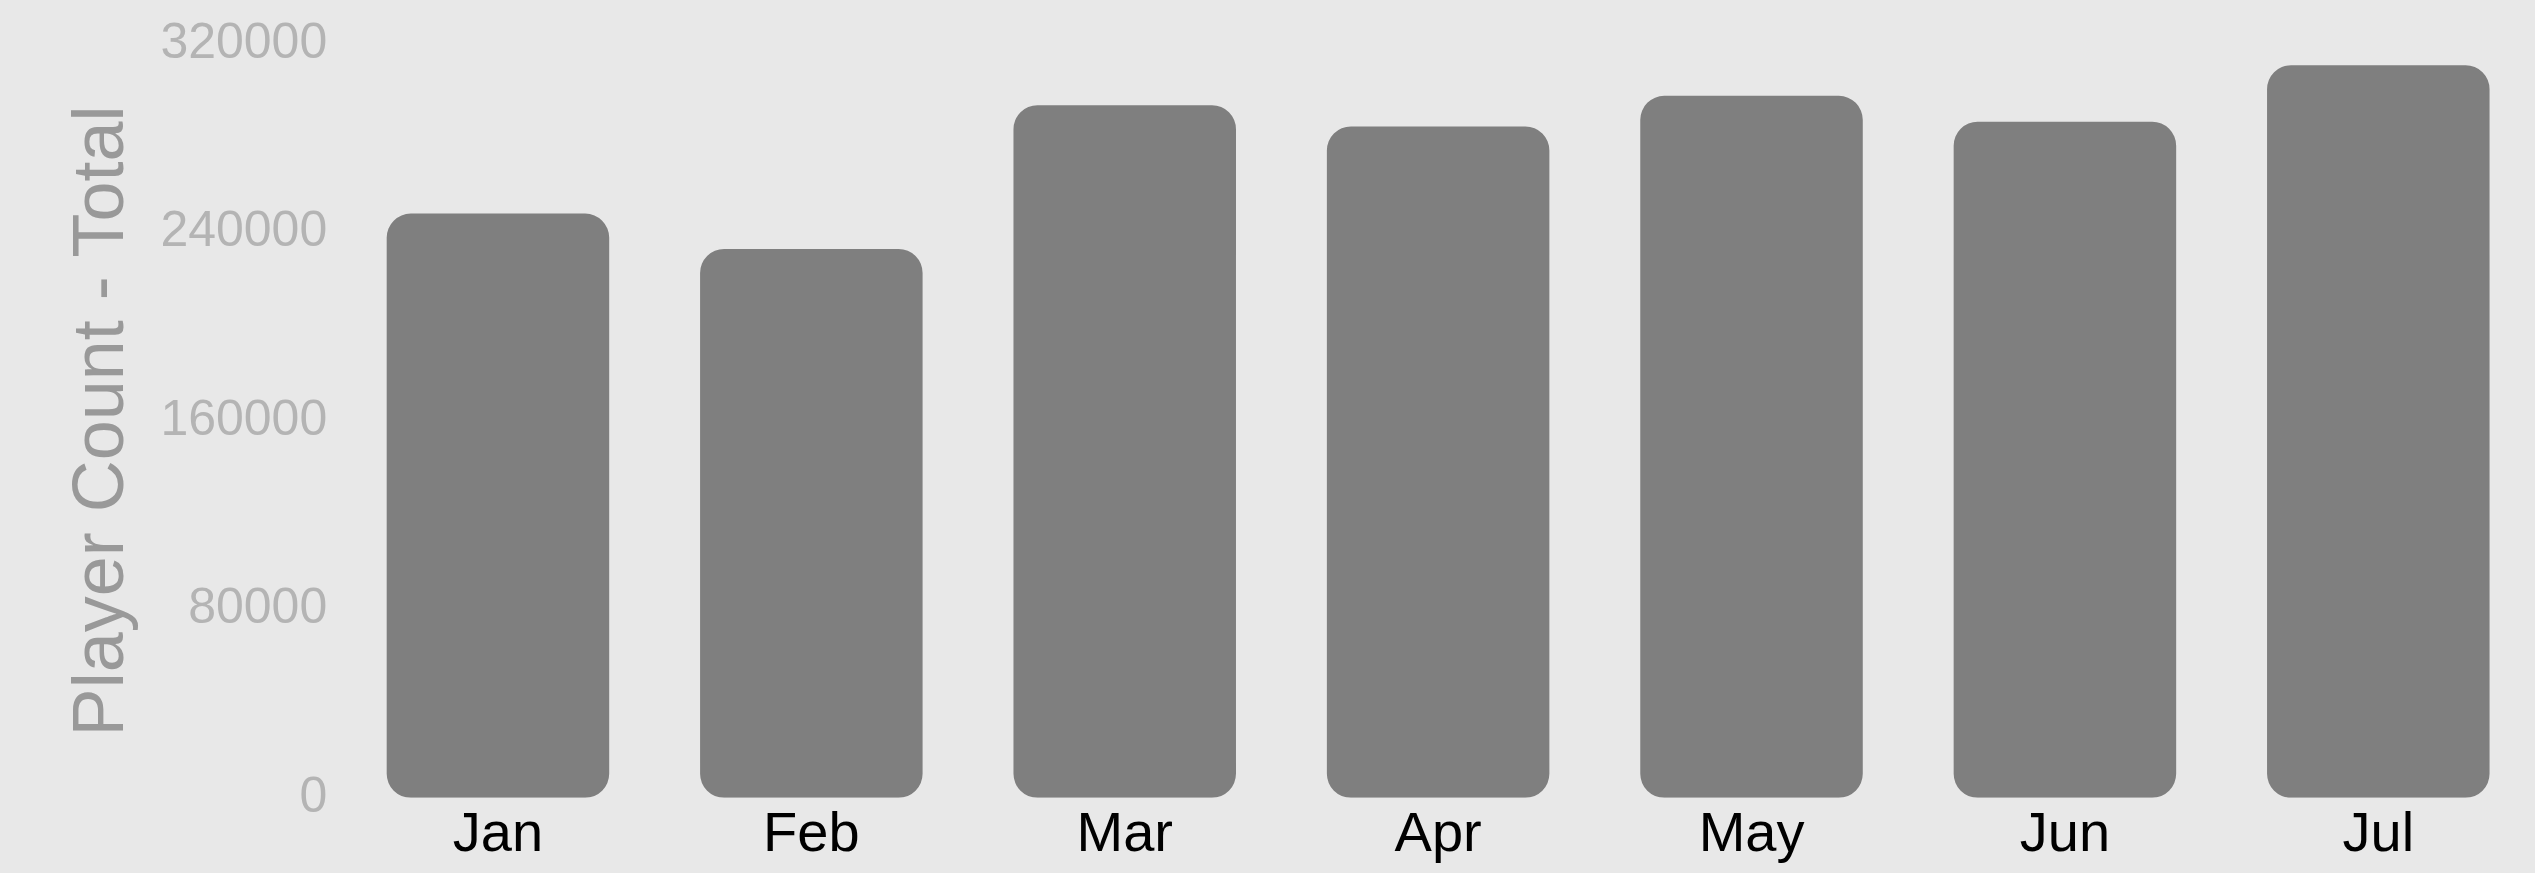 This screenshot has height=873, width=2535. What do you see at coordinates (1751, 831) in the screenshot?
I see `x-tick-label: May` at bounding box center [1751, 831].